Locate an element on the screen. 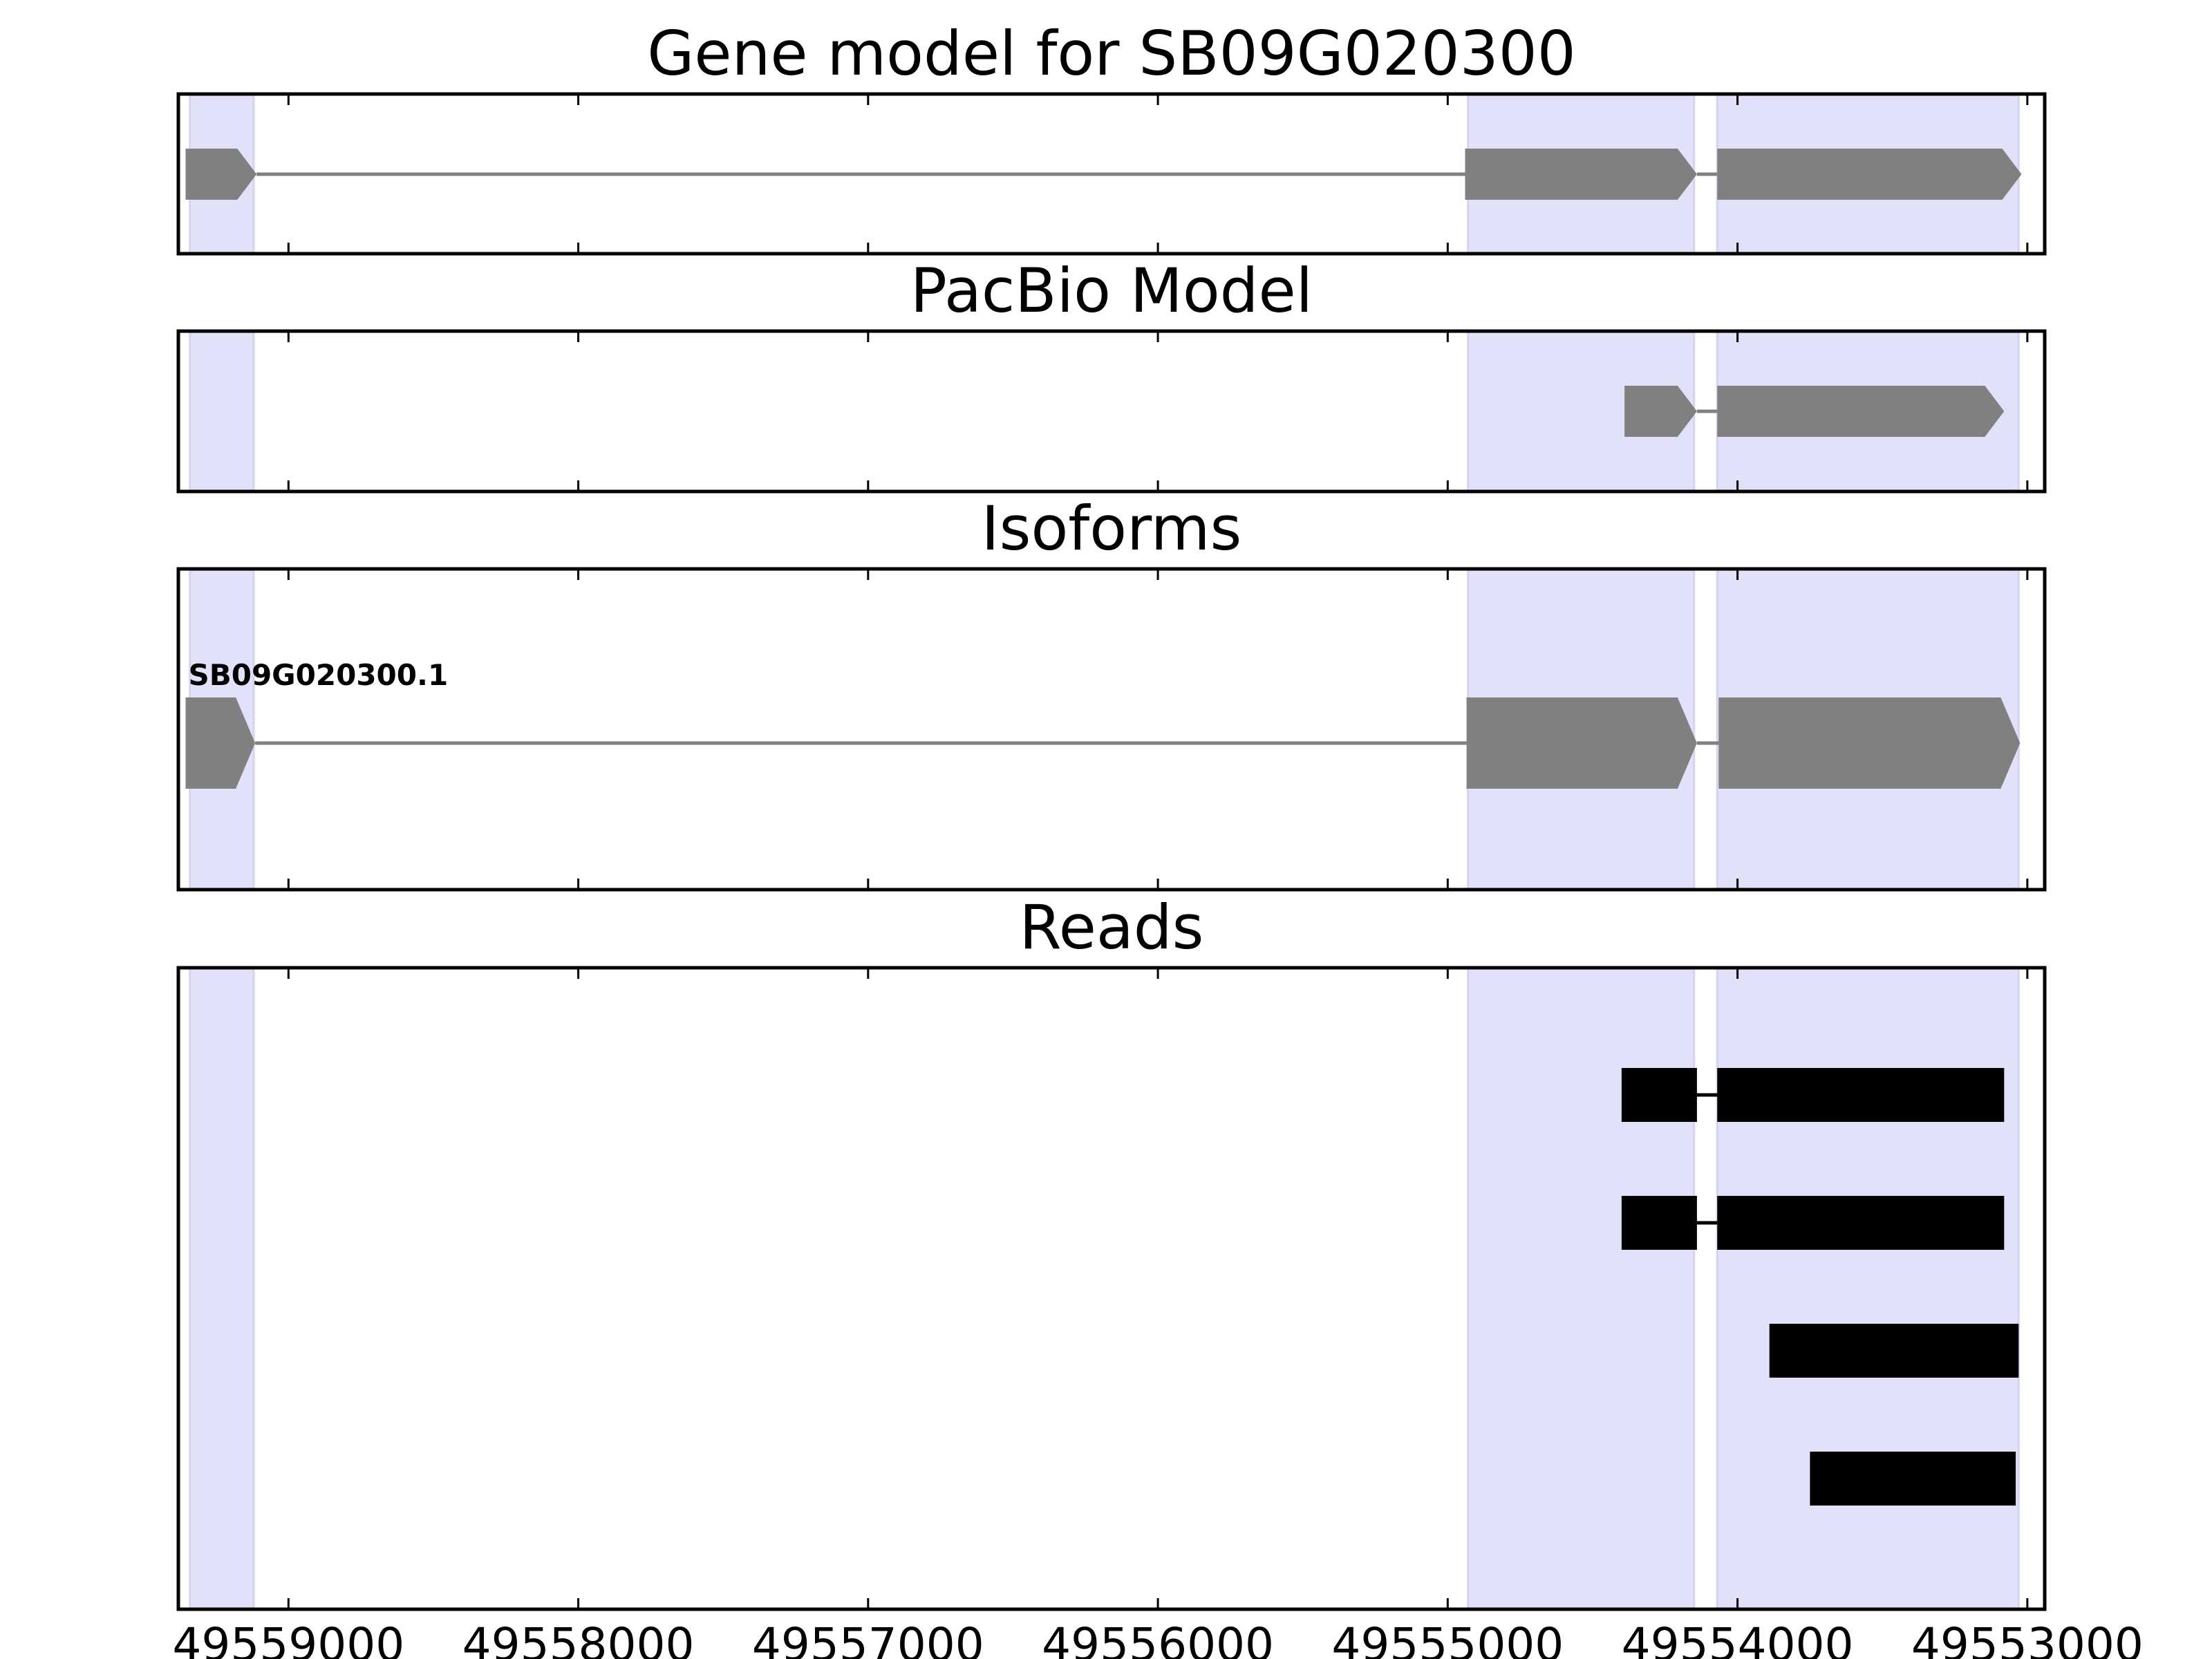  panel-title: Reads is located at coordinates (1112, 927).